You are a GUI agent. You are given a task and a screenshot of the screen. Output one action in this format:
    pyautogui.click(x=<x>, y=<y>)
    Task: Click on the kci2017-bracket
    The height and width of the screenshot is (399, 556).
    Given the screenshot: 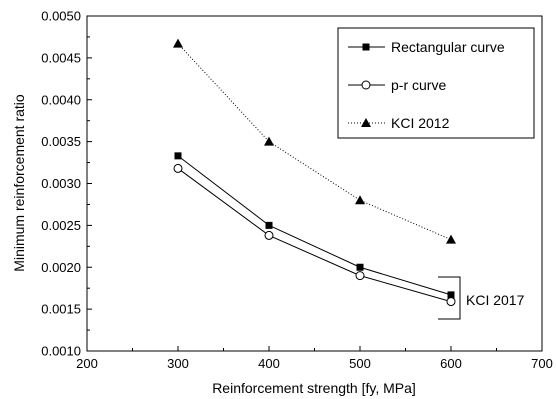 What is the action you would take?
    pyautogui.click(x=449, y=298)
    